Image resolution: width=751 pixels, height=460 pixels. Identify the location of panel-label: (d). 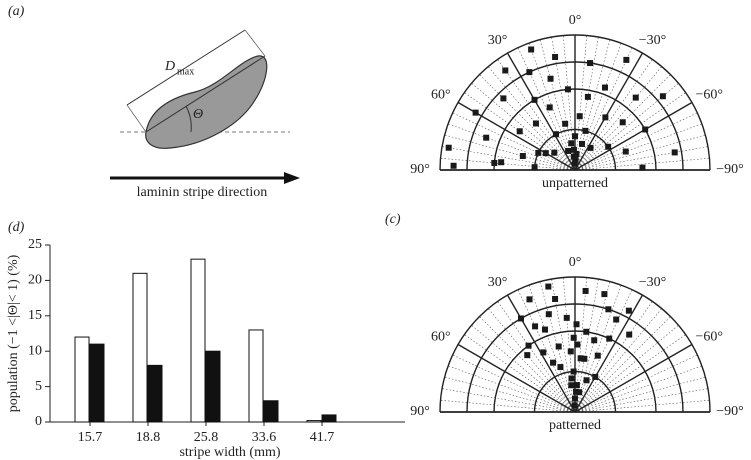
(16, 227).